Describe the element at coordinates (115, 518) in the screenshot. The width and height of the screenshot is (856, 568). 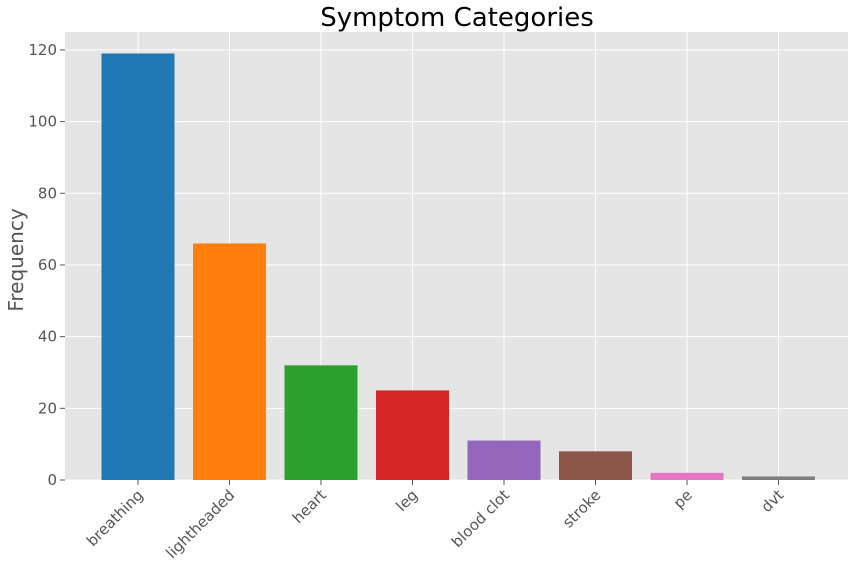
I see `x-tick-label: breathing` at that location.